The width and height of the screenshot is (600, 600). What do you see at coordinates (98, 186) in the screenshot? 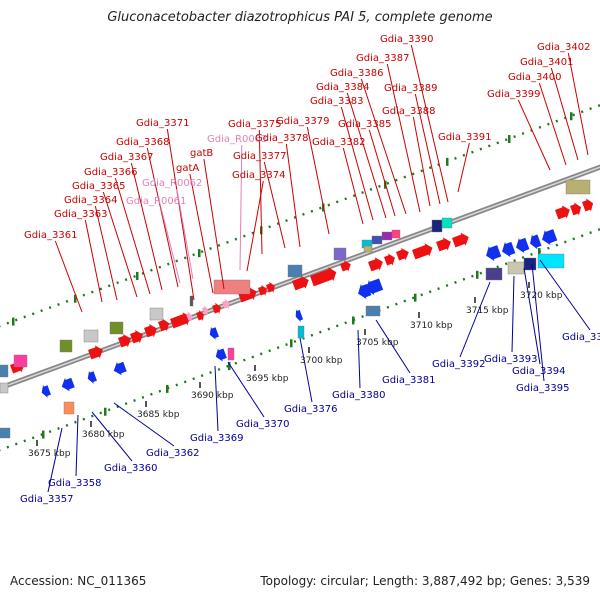
I see `forward-gene-label: Gdia_3365` at bounding box center [98, 186].